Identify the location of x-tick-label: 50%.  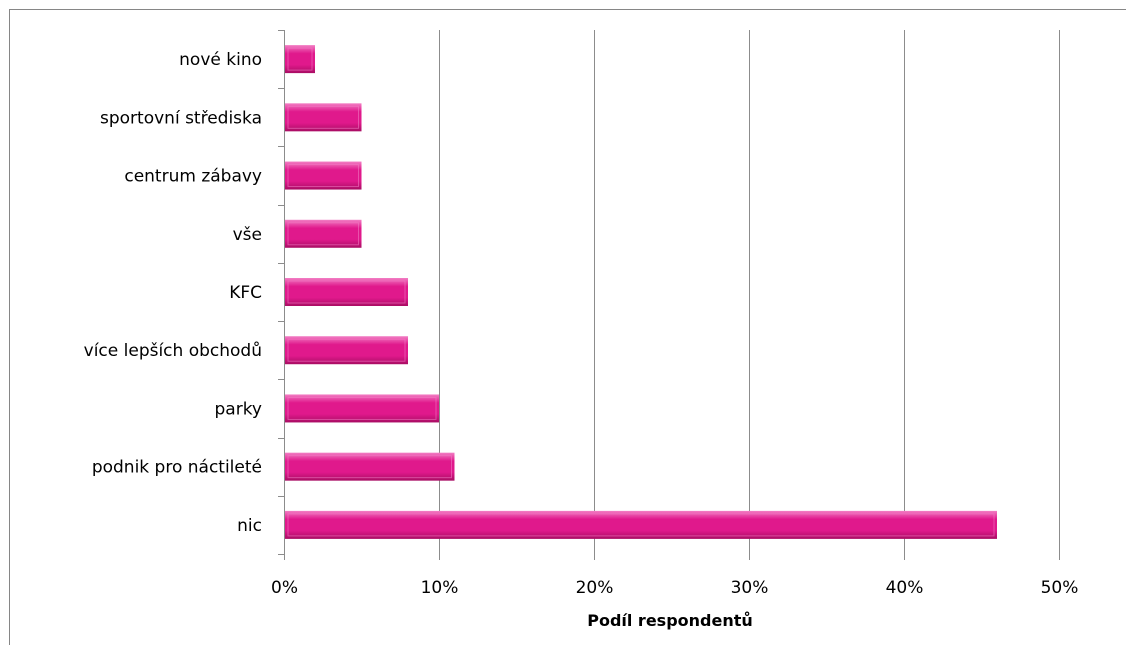
(1060, 588).